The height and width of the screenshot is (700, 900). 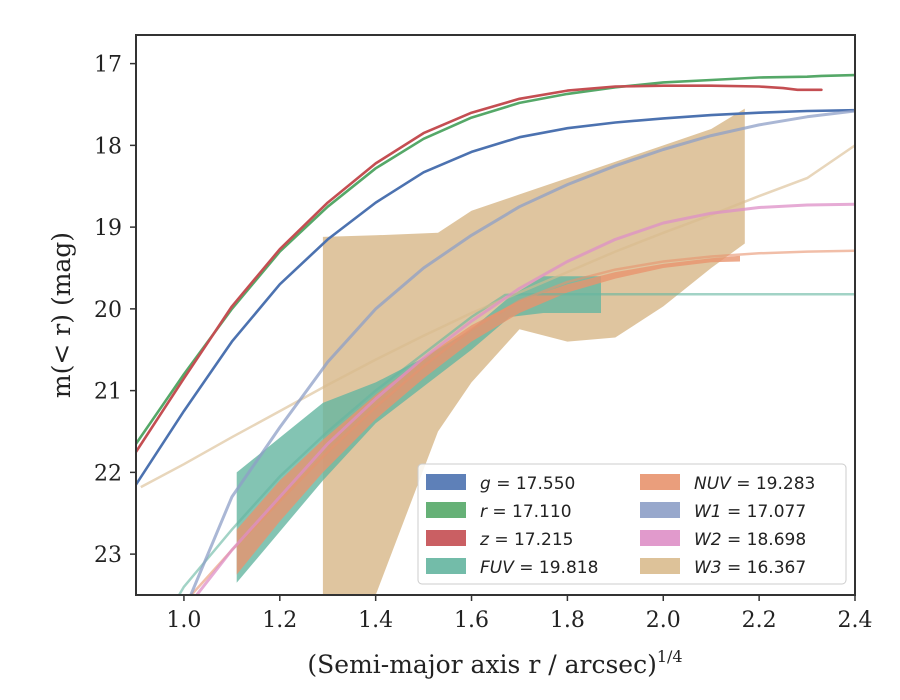 I want to click on x-tick-label: 2.2, so click(x=759, y=620).